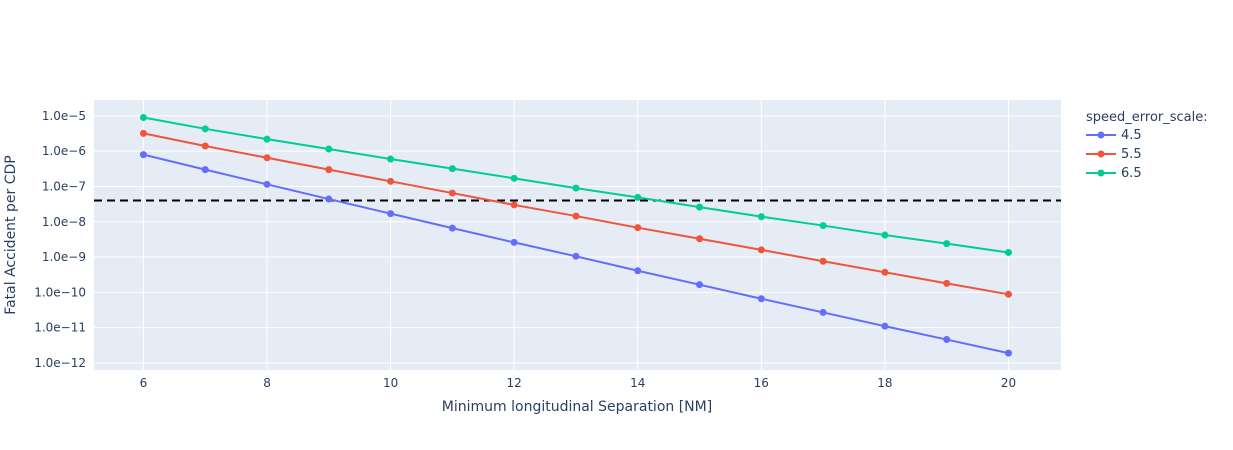  Describe the element at coordinates (267, 383) in the screenshot. I see `x-tick-label: 8` at that location.